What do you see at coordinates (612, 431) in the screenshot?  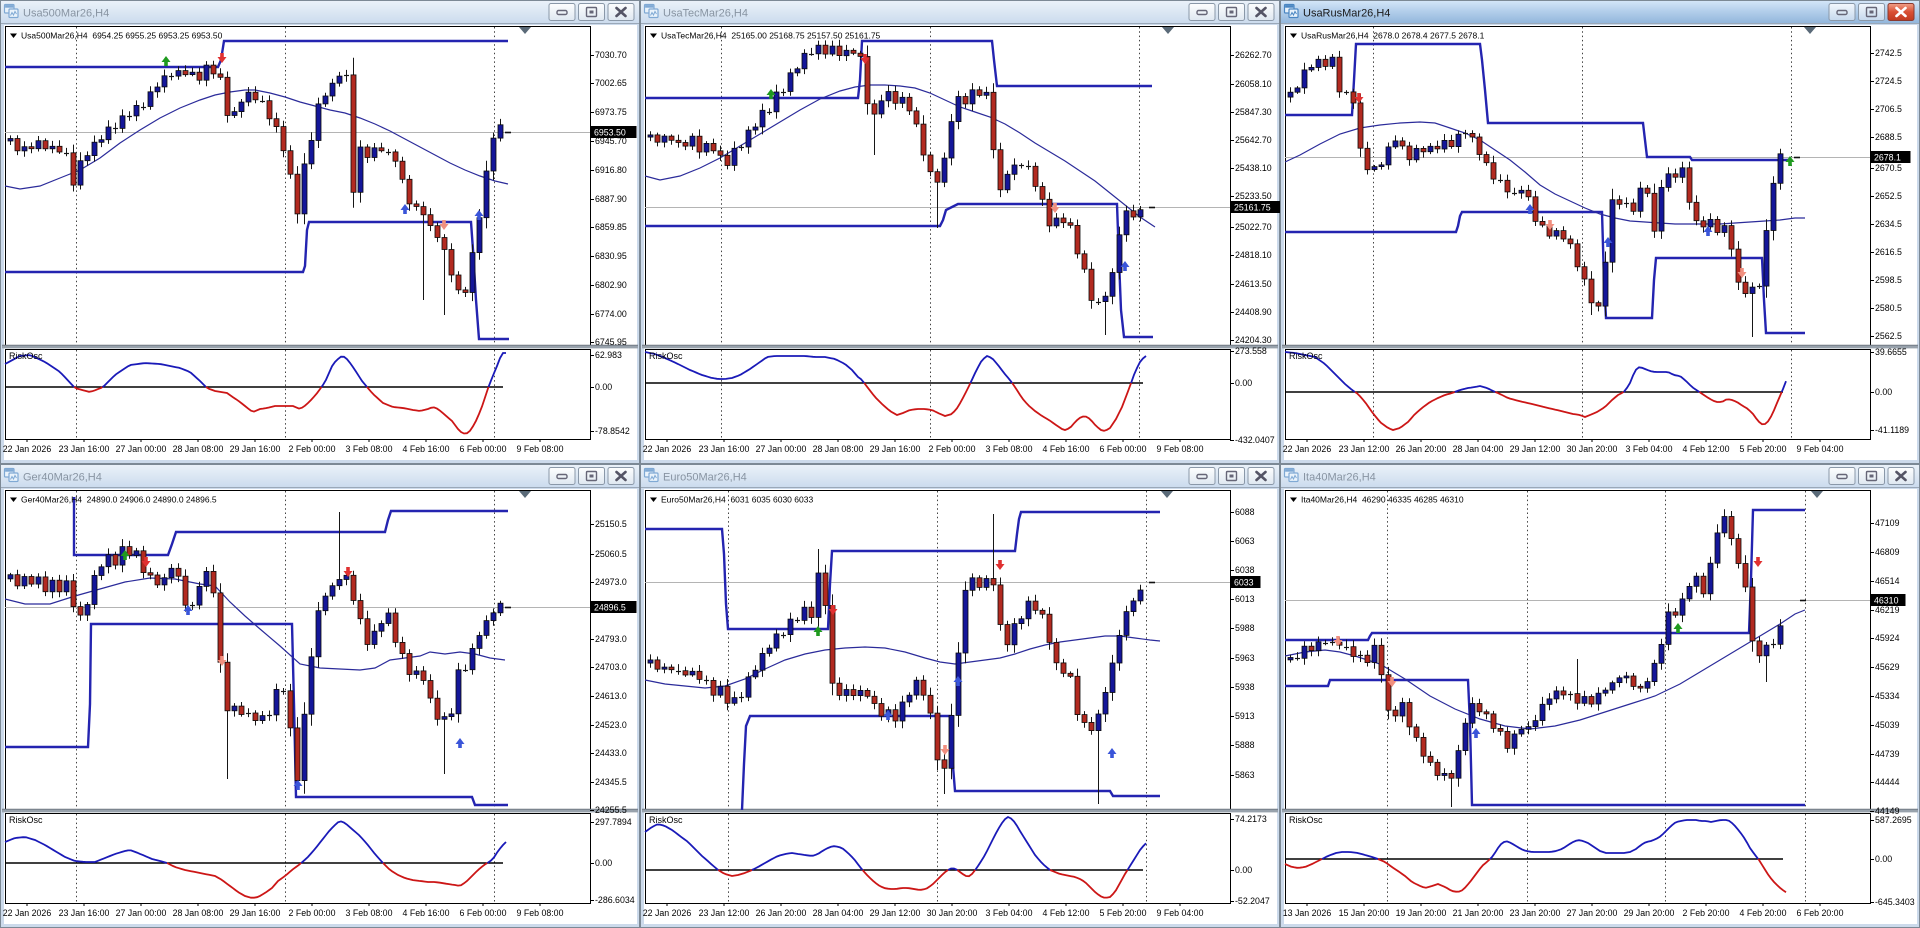 I see `svg-text: -78.8542` at bounding box center [612, 431].